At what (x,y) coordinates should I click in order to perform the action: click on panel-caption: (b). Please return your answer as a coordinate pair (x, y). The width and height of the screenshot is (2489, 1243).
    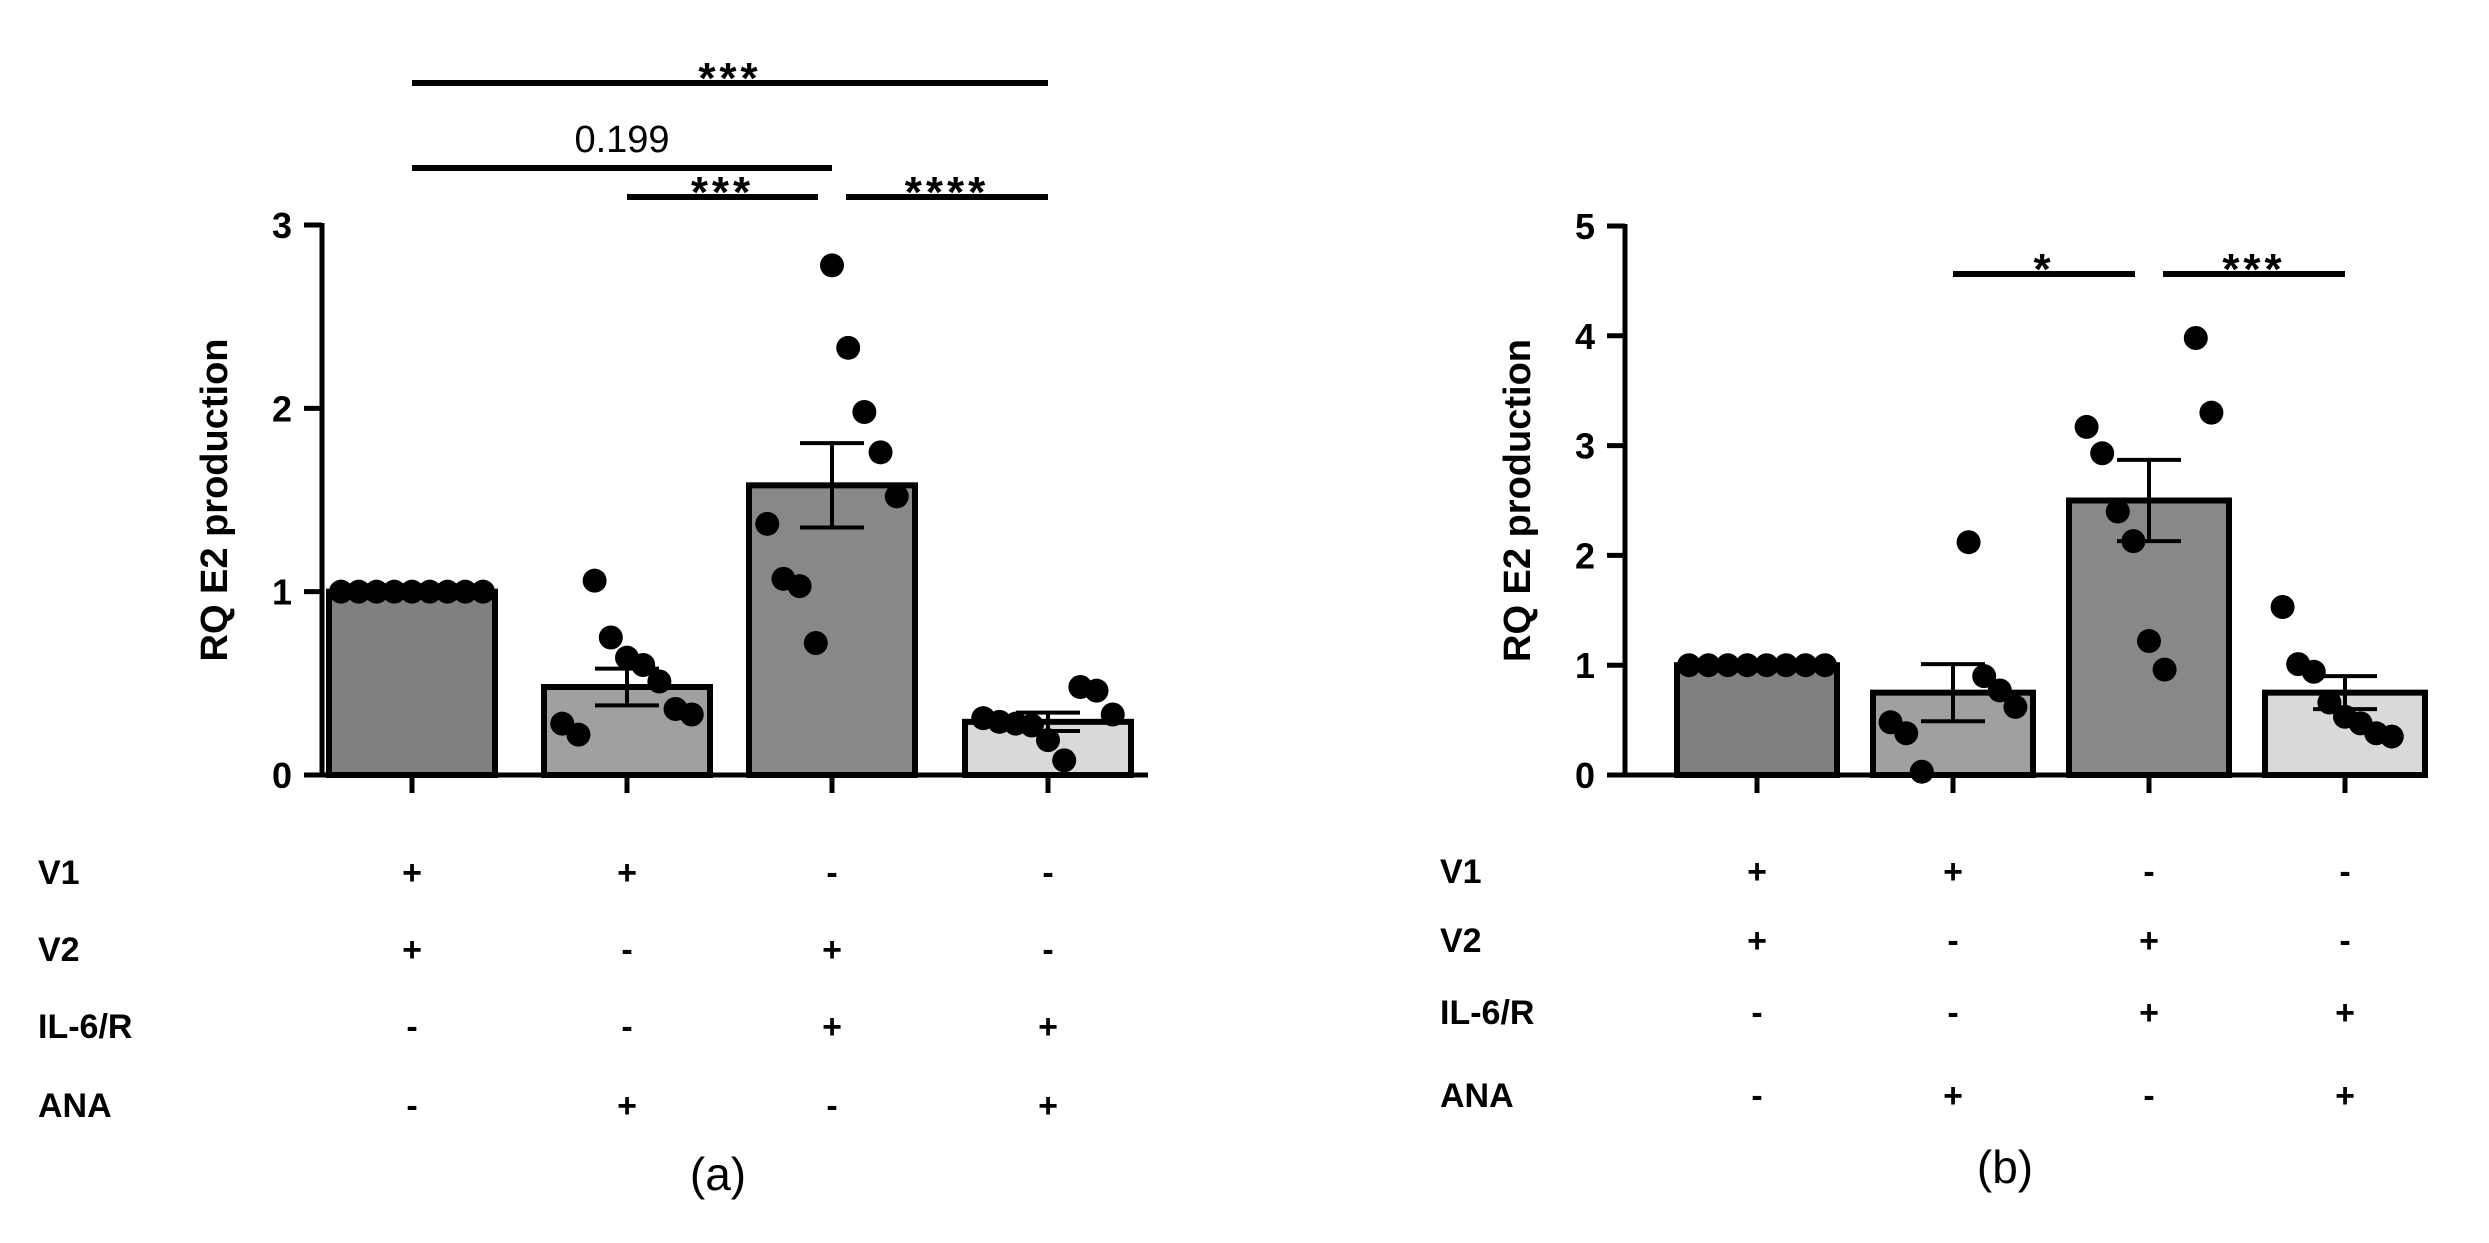
    Looking at the image, I should click on (2005, 1167).